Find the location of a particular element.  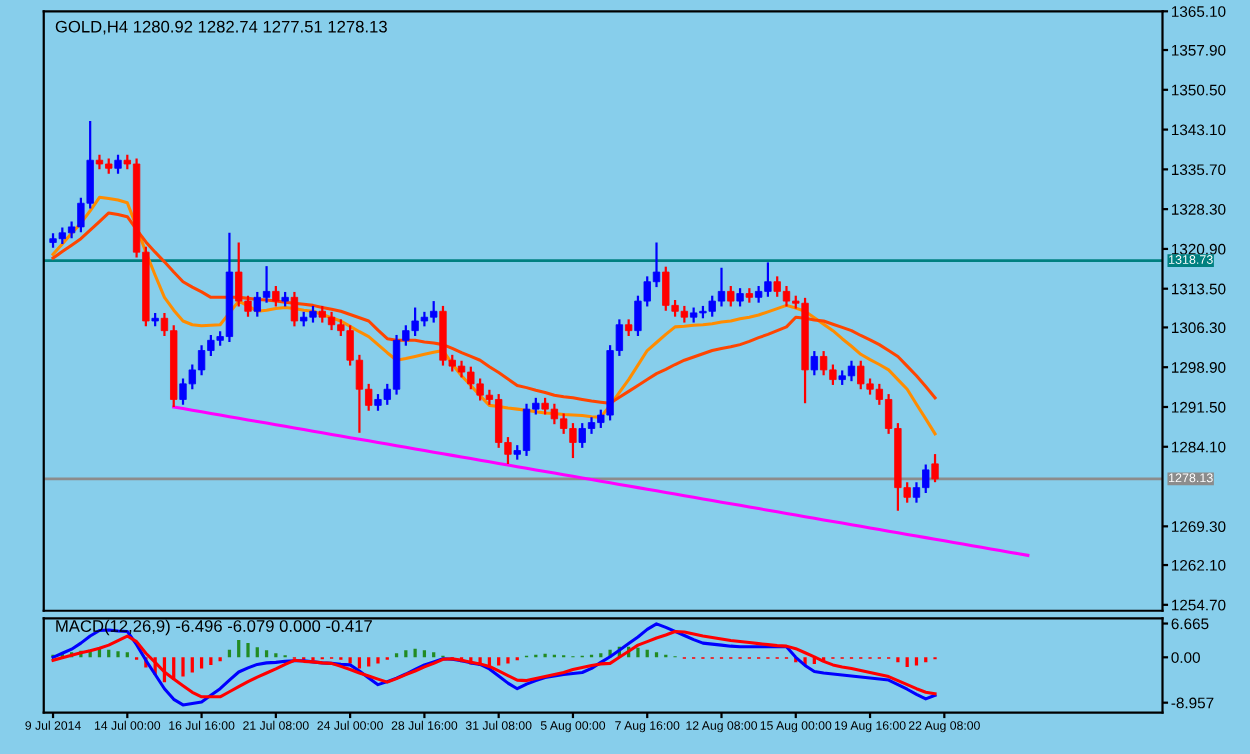

chart-title: GOLD,H4 1280.92 1282.74 1277.51 1278.13 is located at coordinates (221, 27).